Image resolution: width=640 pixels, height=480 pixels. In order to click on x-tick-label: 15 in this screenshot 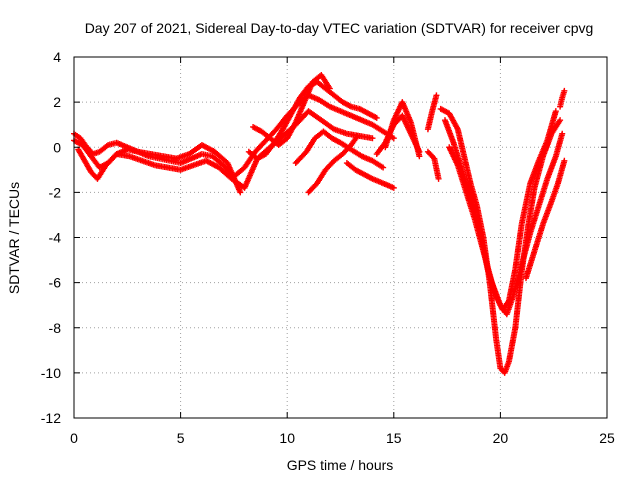, I will do `click(394, 438)`.